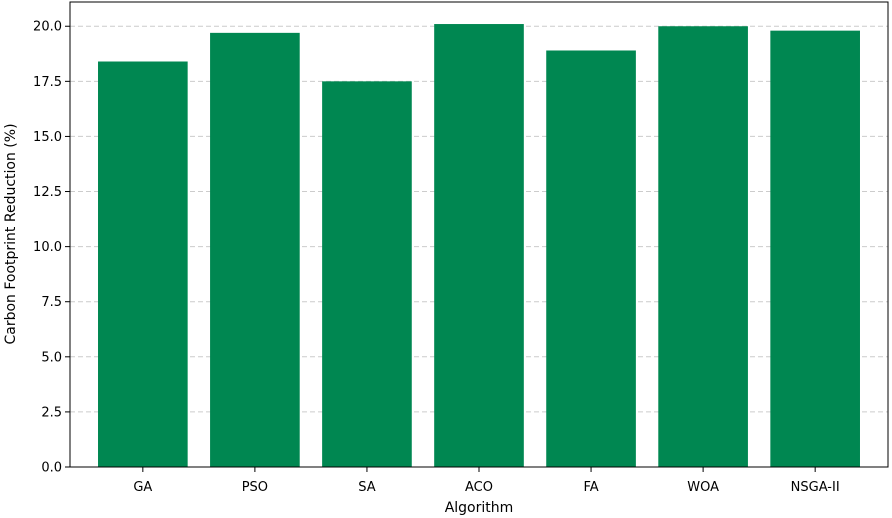 The height and width of the screenshot is (518, 892). I want to click on y-tick-label: 7.5, so click(51, 302).